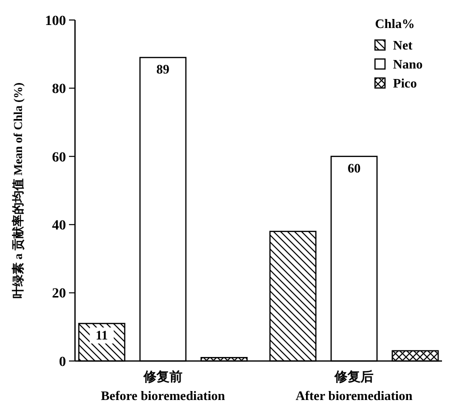 The image size is (450, 415). What do you see at coordinates (55, 21) in the screenshot?
I see `y-tick-label: 100` at bounding box center [55, 21].